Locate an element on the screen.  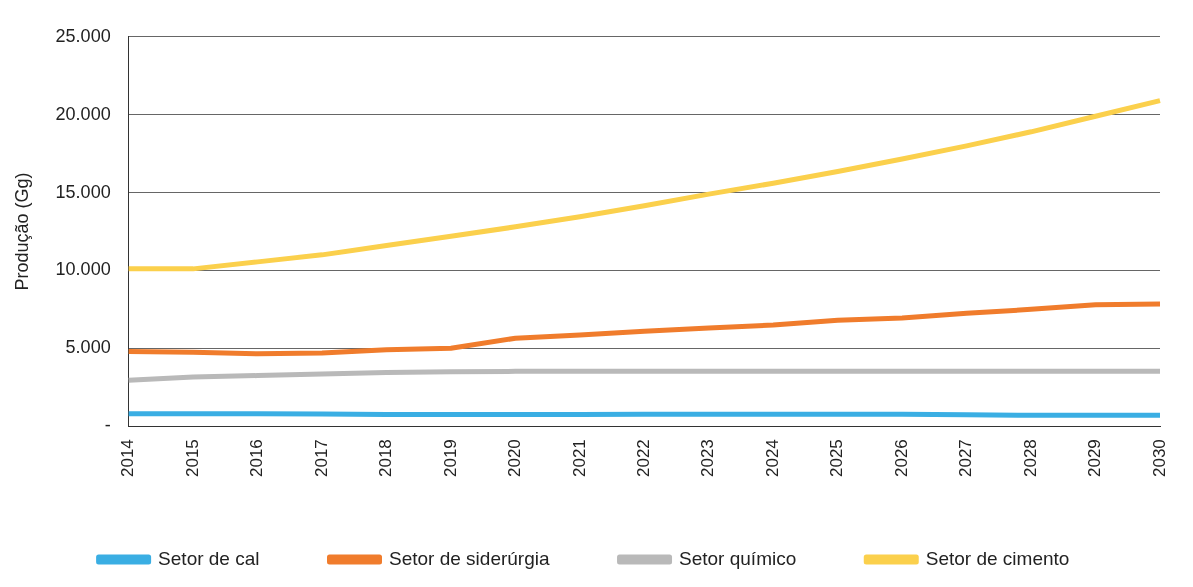
x-tick-label: 2028 is located at coordinates (1030, 458).